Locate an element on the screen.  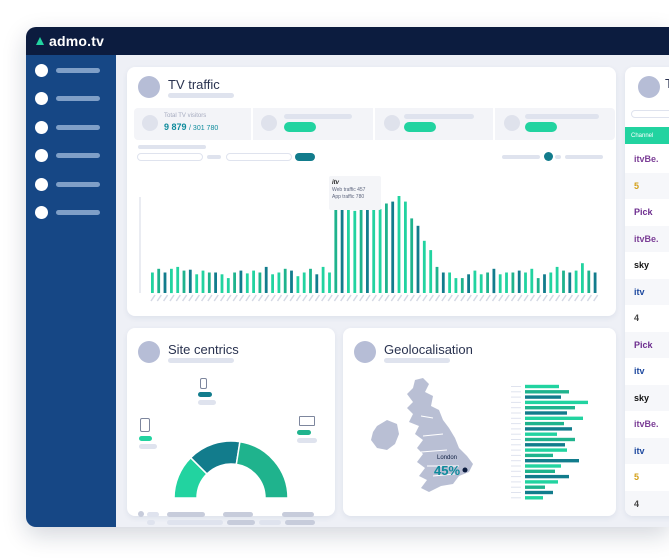
date-range-input is located at coordinates (259, 157).